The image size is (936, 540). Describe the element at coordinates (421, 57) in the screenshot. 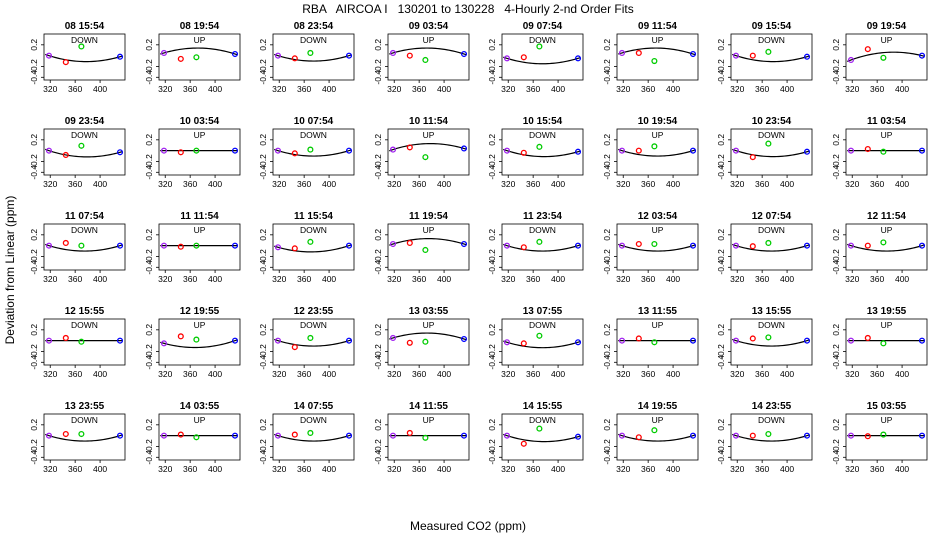

I see `panel: 09 03:54 UP 320 360 400 -0.4-0.2 0.2` at that location.